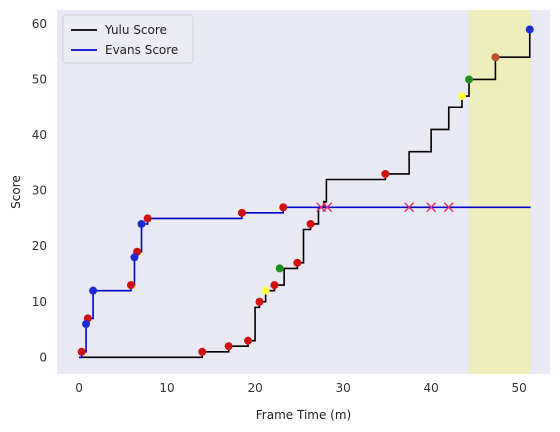 This screenshot has width=560, height=432. I want to click on legend: Yulu Score Evans Score, so click(128, 39).